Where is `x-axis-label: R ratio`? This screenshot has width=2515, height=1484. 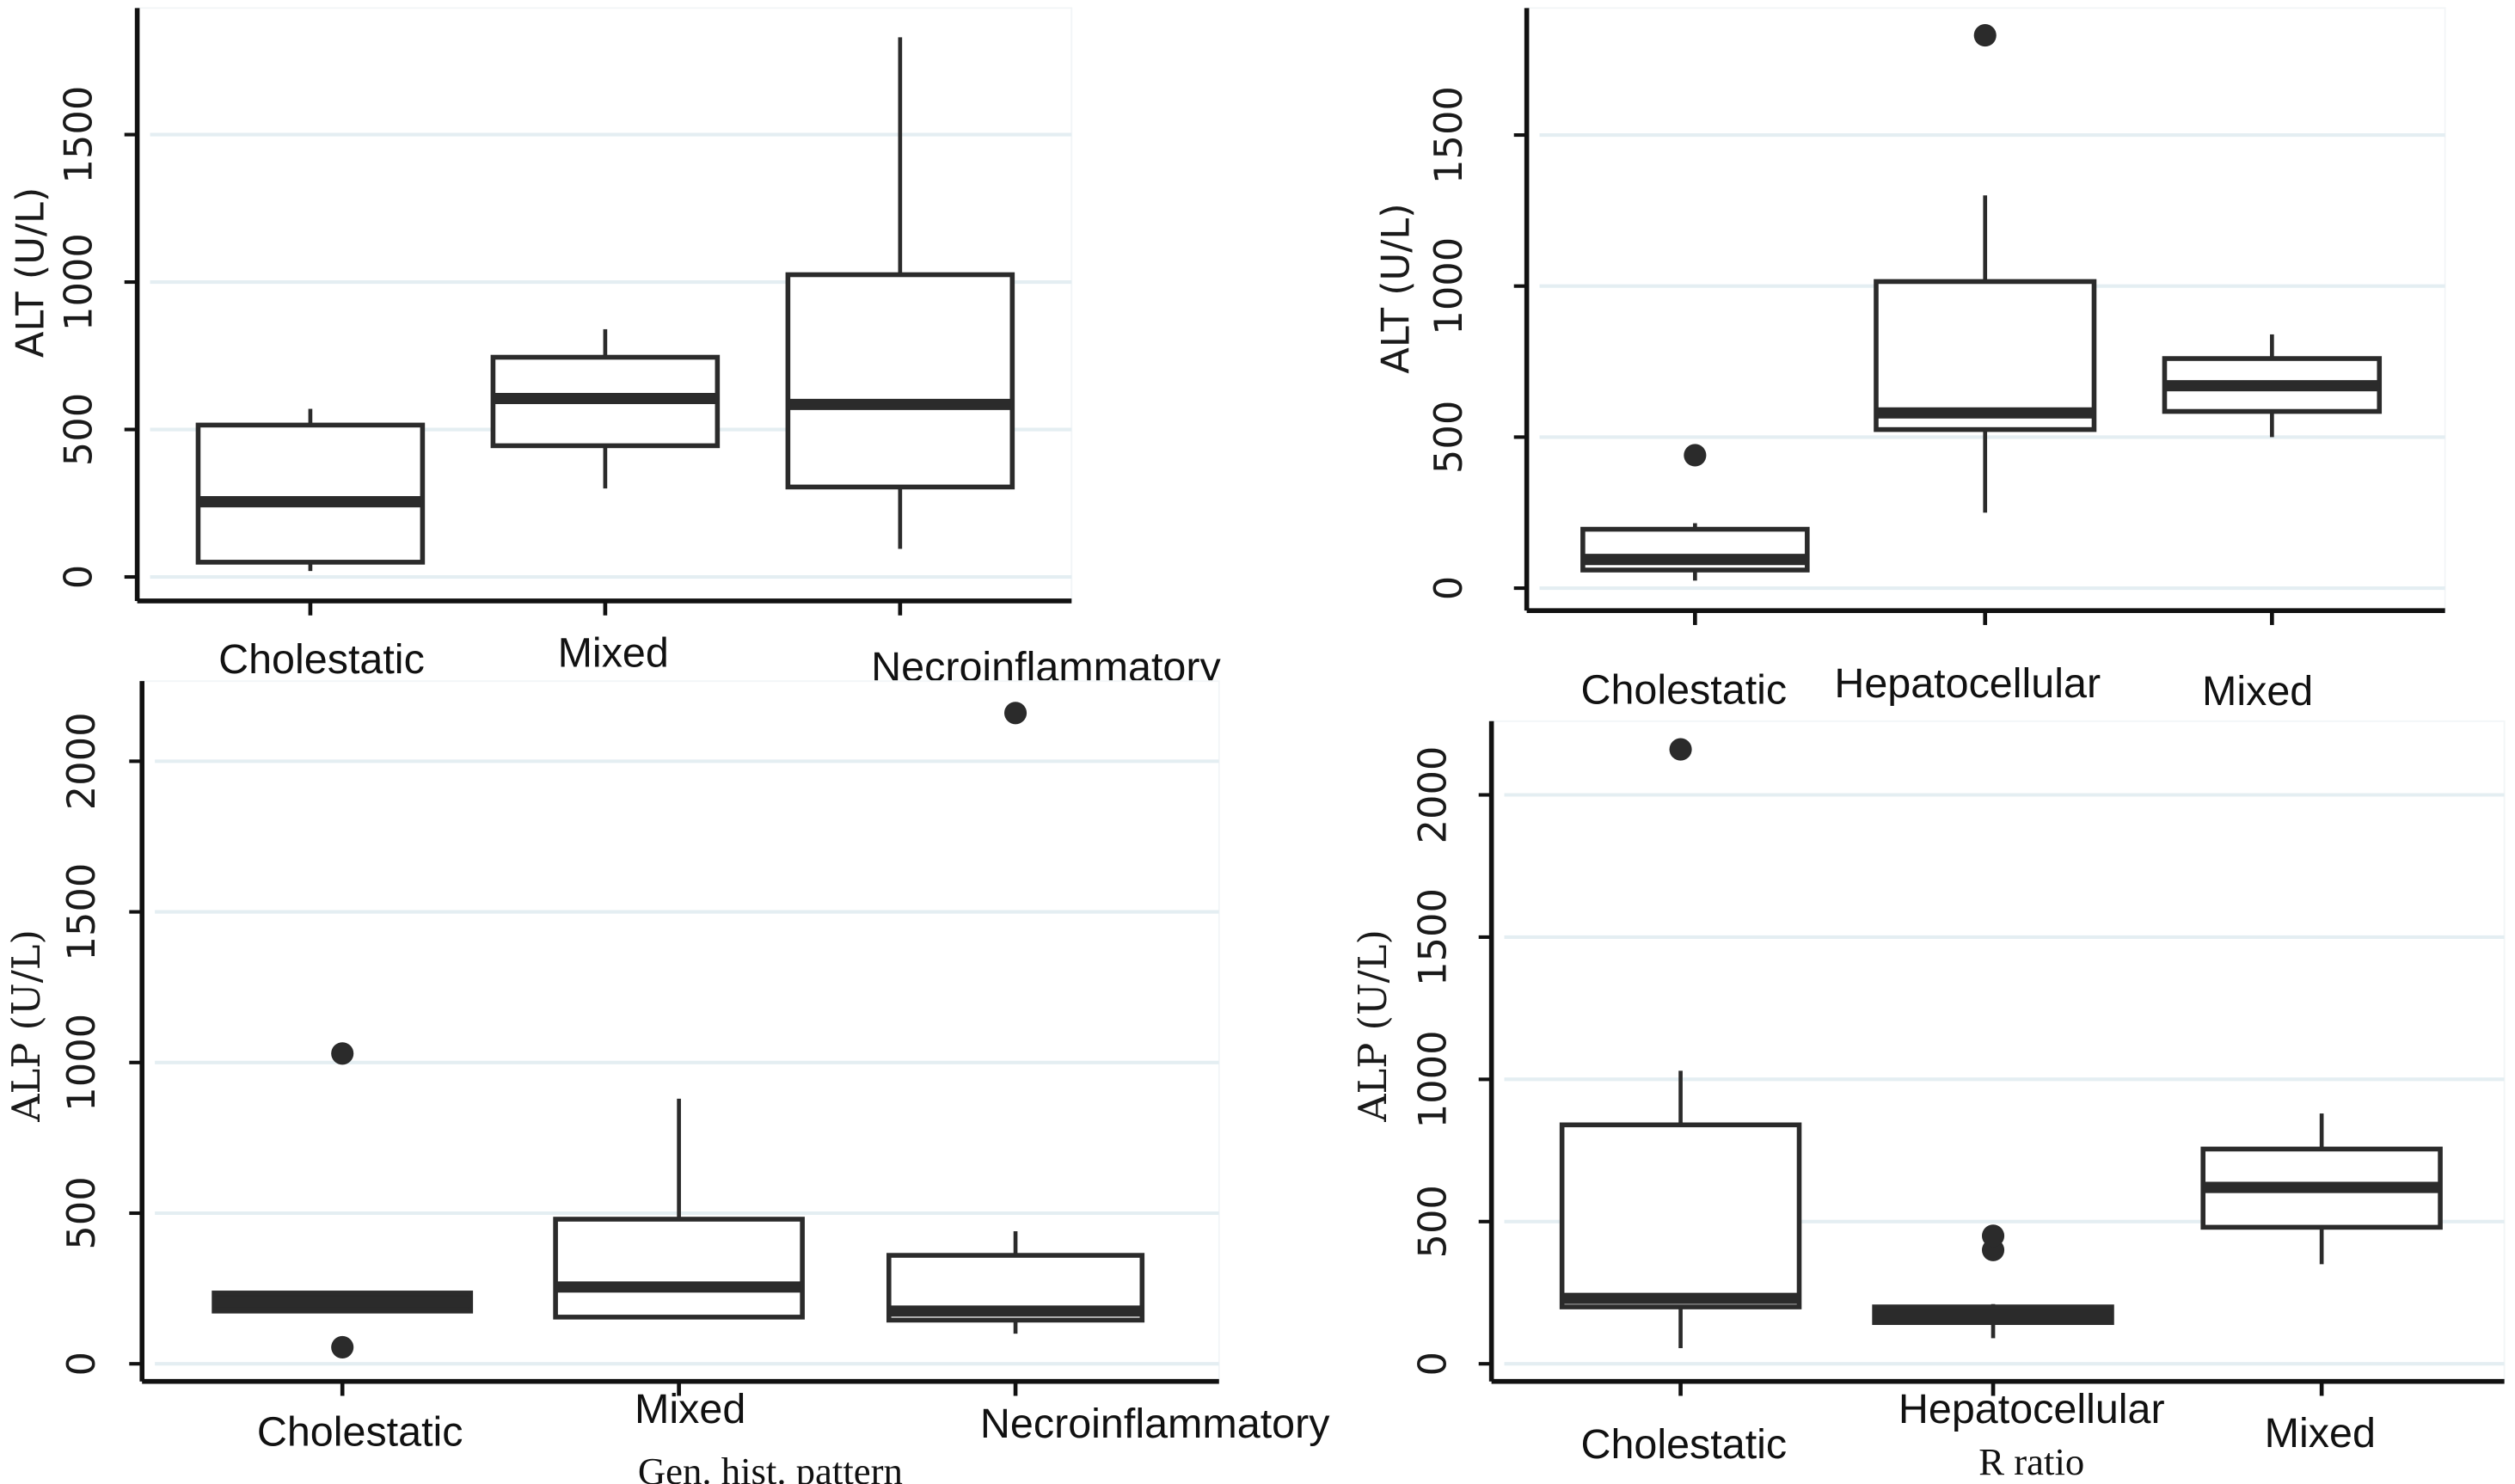 x-axis-label: R ratio is located at coordinates (2031, 1461).